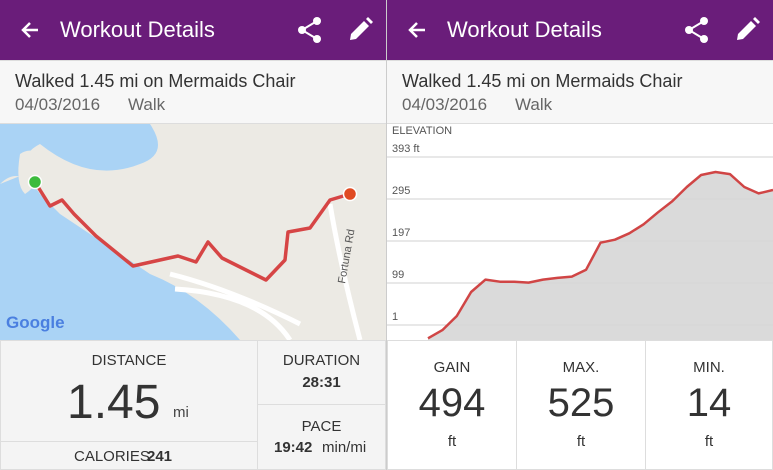 This screenshot has width=773, height=470. What do you see at coordinates (422, 131) in the screenshot?
I see `chart-title: ELEVATION` at bounding box center [422, 131].